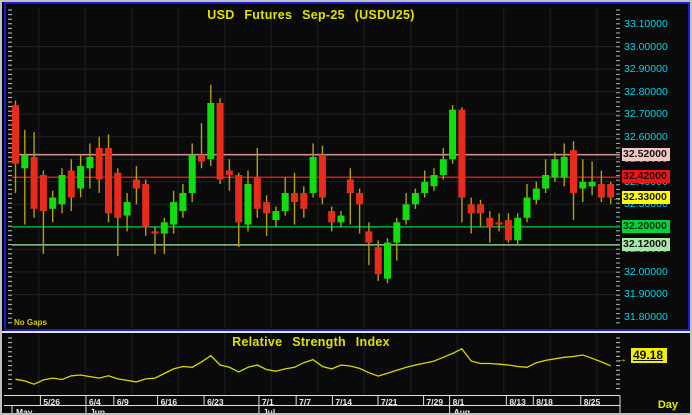  What do you see at coordinates (646, 69) in the screenshot?
I see `price-tick-label: 32.90000` at bounding box center [646, 69].